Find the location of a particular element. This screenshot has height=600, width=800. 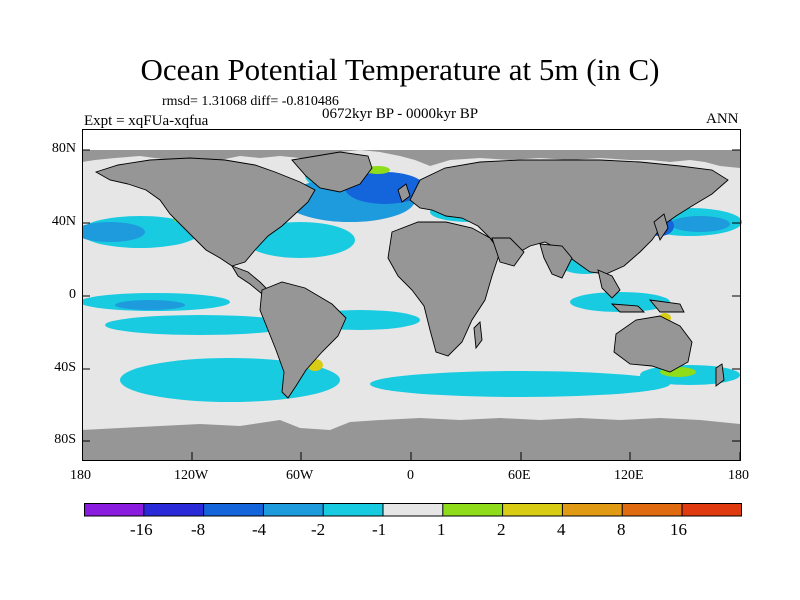

season-label: ANN is located at coordinates (722, 119).